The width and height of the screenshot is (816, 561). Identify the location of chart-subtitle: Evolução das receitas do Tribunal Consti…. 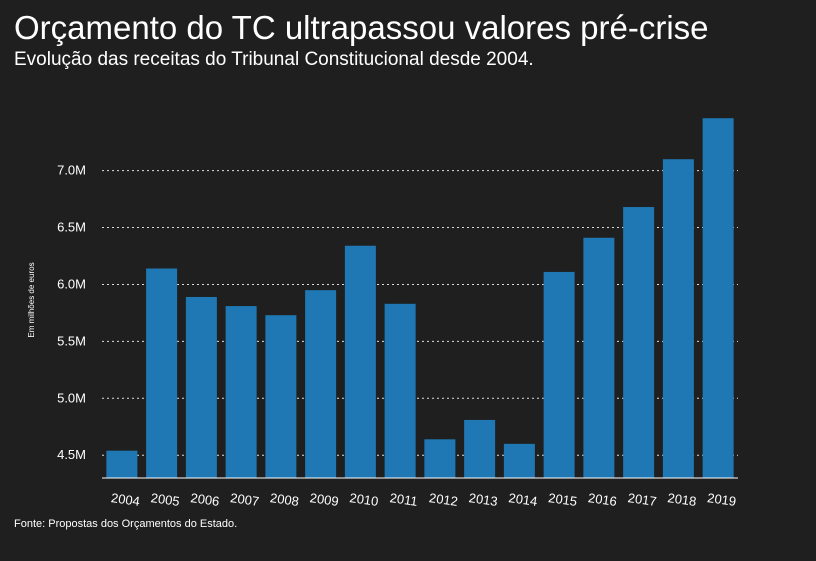
(274, 59).